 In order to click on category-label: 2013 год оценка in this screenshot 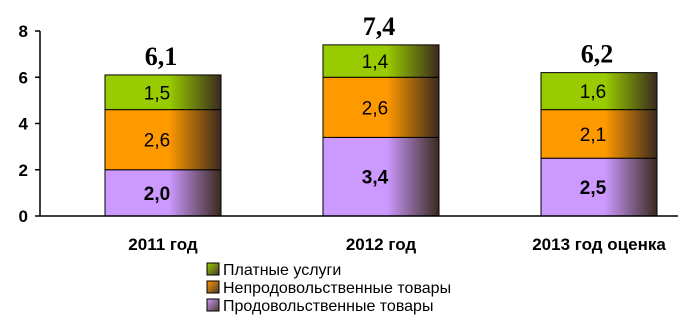, I will do `click(599, 244)`.